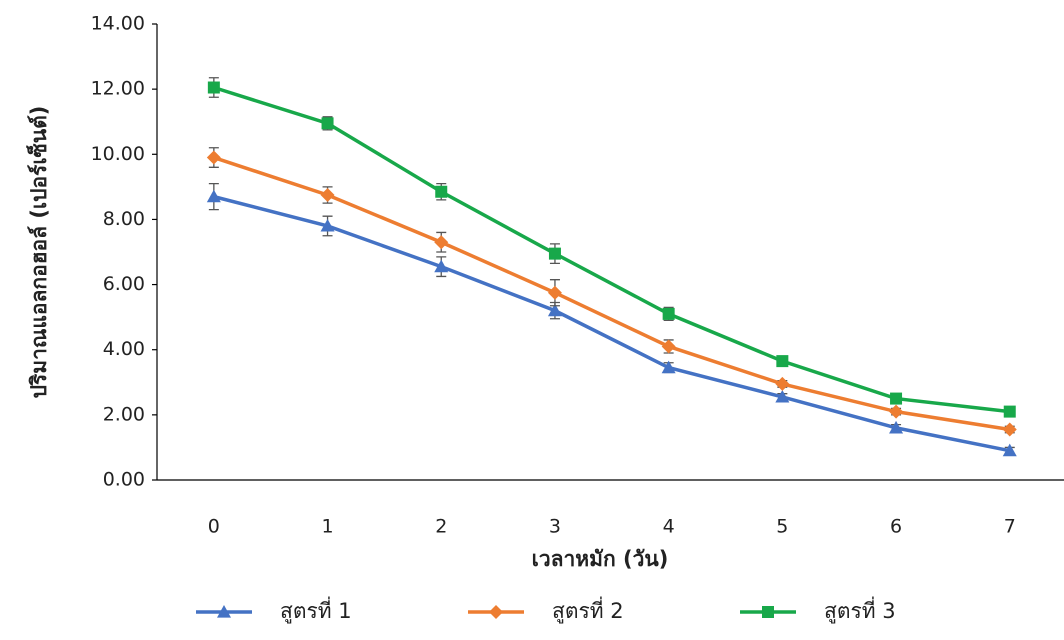  I want to click on y-tick-label: 12.00, so click(118, 89).